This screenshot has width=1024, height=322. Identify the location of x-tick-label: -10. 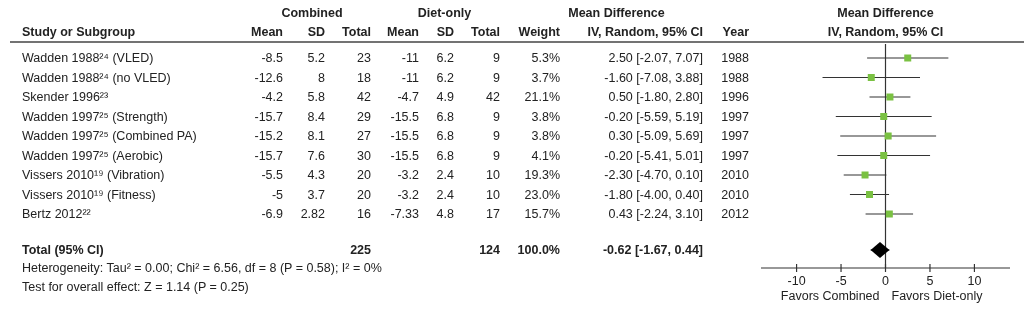
(796, 281).